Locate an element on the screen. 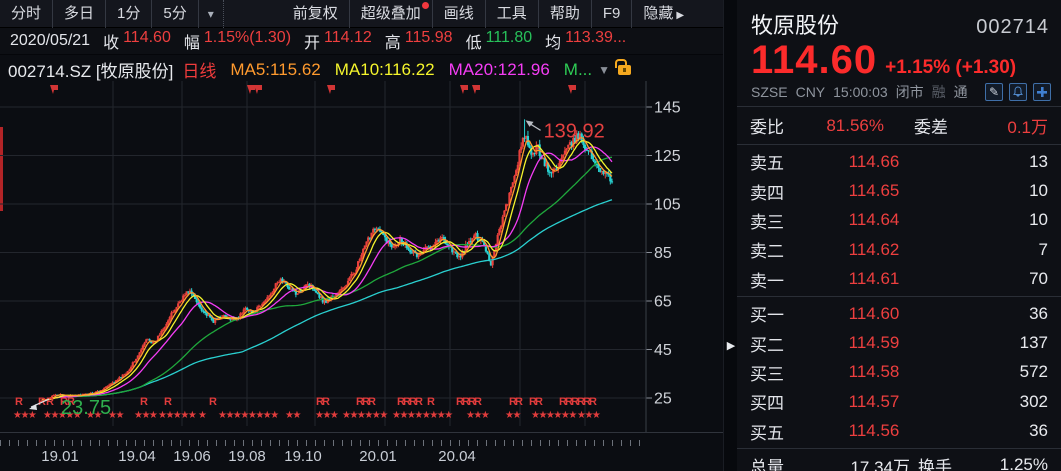 The height and width of the screenshot is (471, 1061). book-price: 114.58 is located at coordinates (874, 372).